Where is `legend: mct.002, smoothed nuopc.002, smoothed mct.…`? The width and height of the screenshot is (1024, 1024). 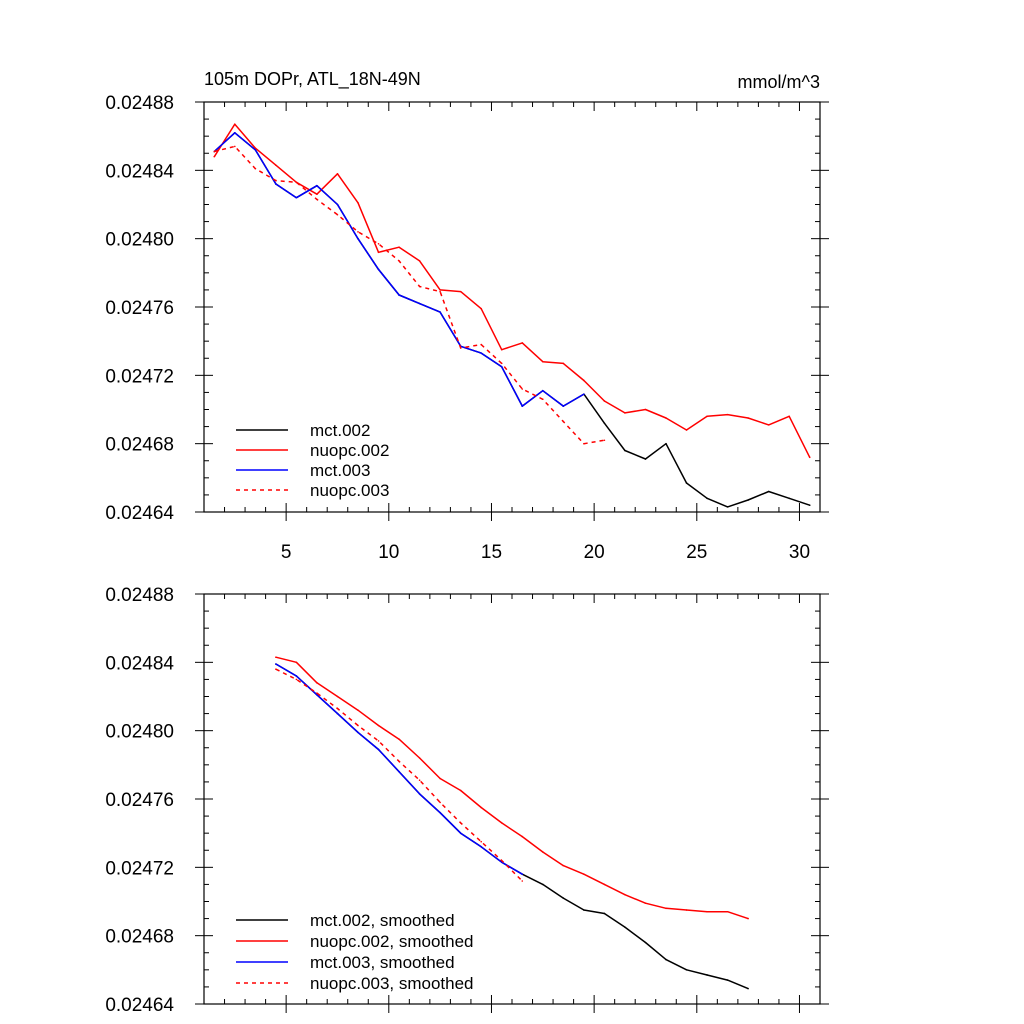
legend: mct.002, smoothed nuopc.002, smoothed mct.… is located at coordinates (355, 952).